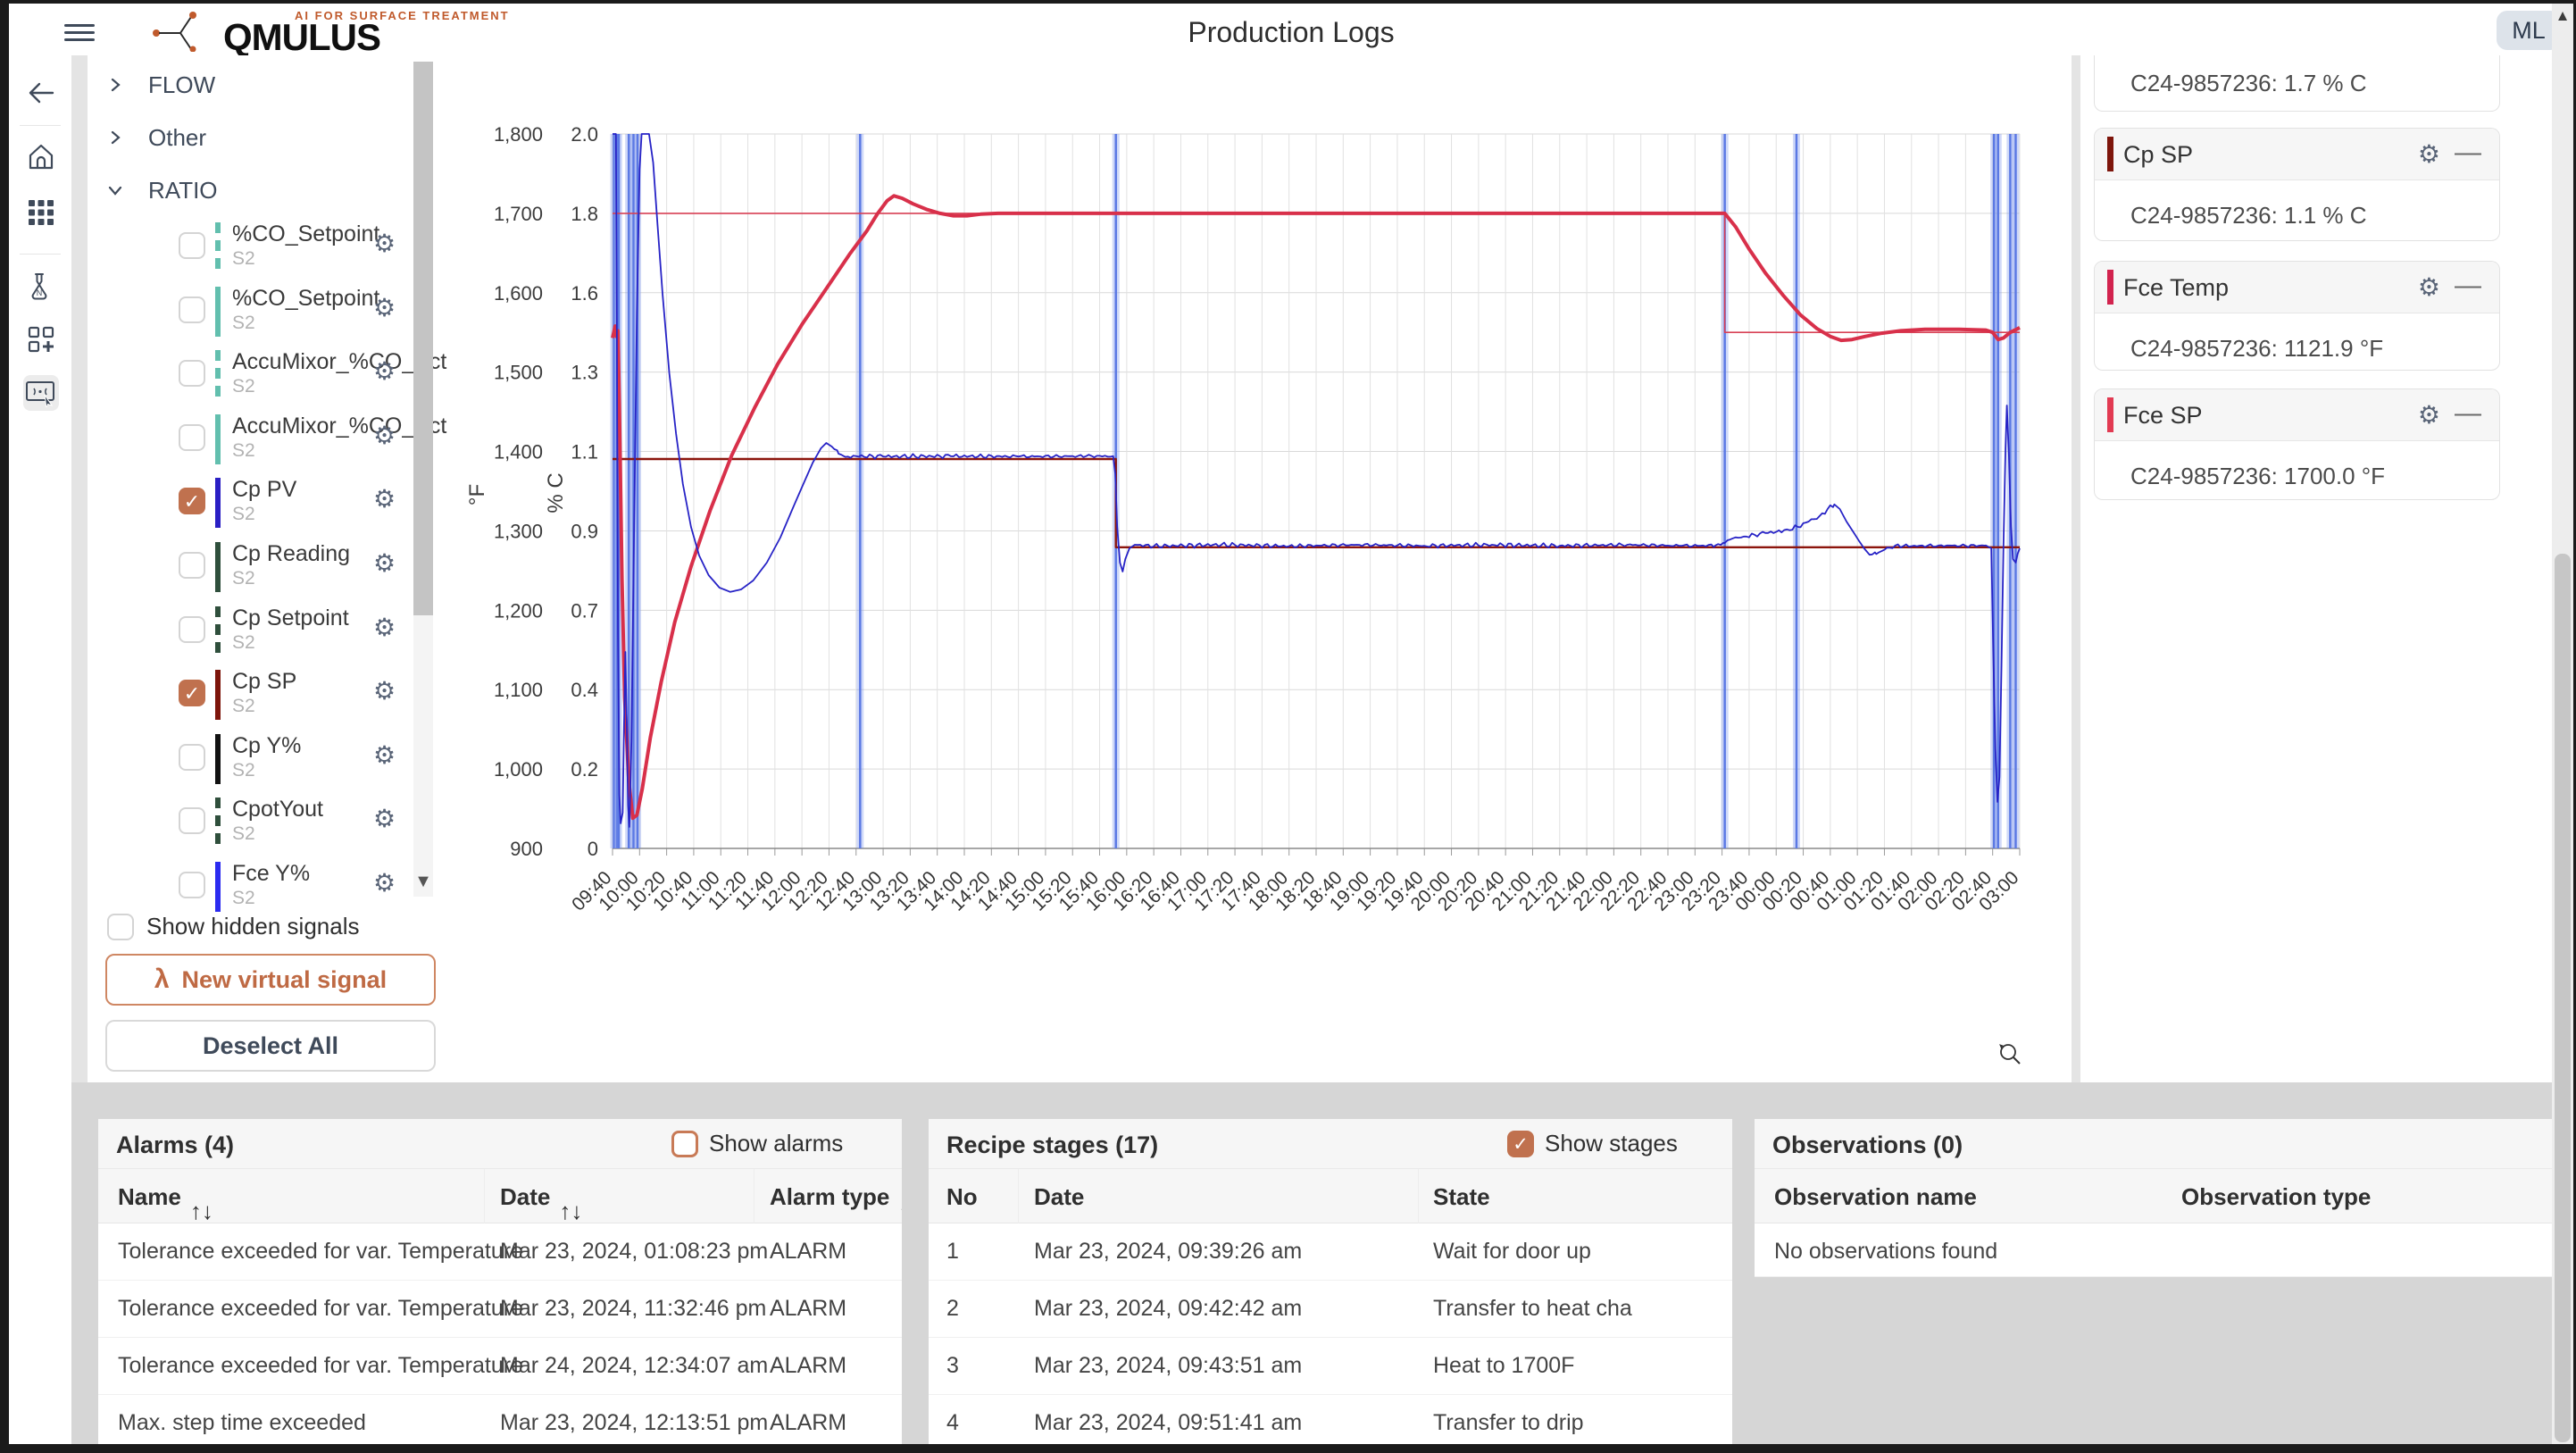 The image size is (2576, 1453). Describe the element at coordinates (1611, 1143) in the screenshot. I see `toggle-label: Show stages` at that location.